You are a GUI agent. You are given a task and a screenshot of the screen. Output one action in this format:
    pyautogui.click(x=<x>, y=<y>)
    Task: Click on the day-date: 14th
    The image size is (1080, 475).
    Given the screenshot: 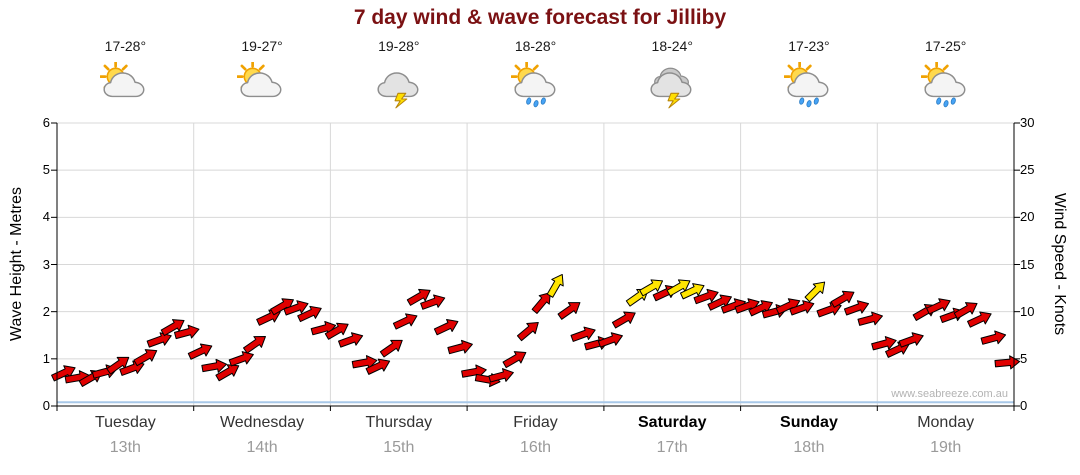 What is the action you would take?
    pyautogui.click(x=262, y=447)
    